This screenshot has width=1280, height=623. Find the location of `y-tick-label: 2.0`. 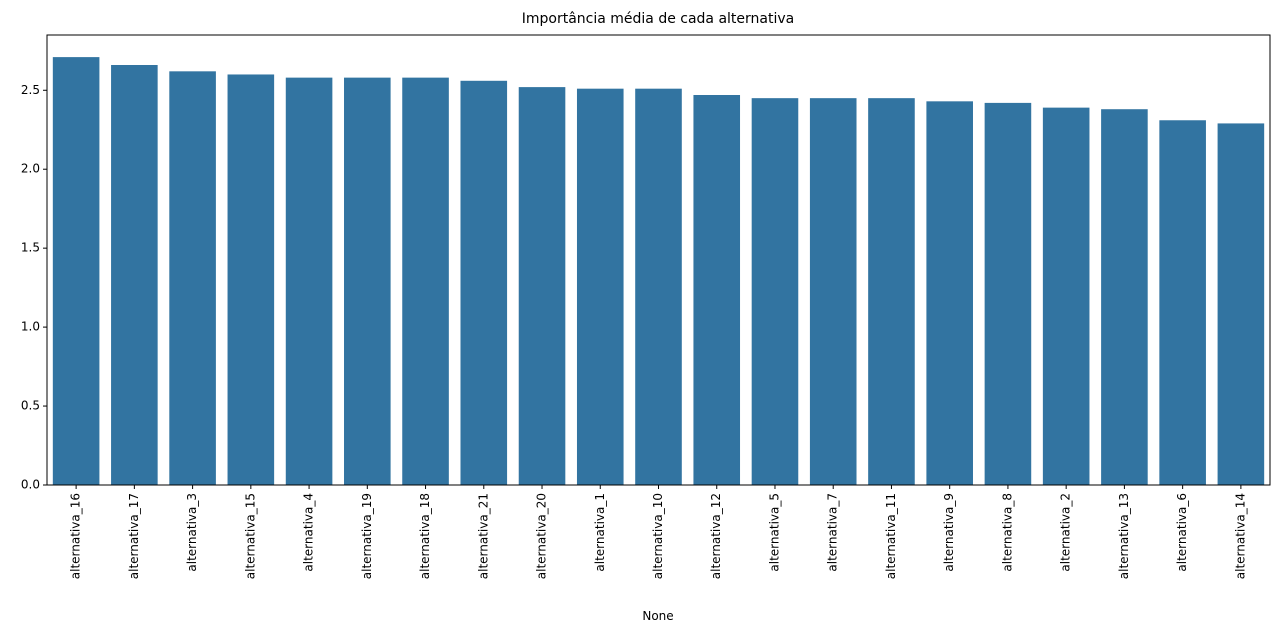

y-tick-label: 2.0 is located at coordinates (30, 169).